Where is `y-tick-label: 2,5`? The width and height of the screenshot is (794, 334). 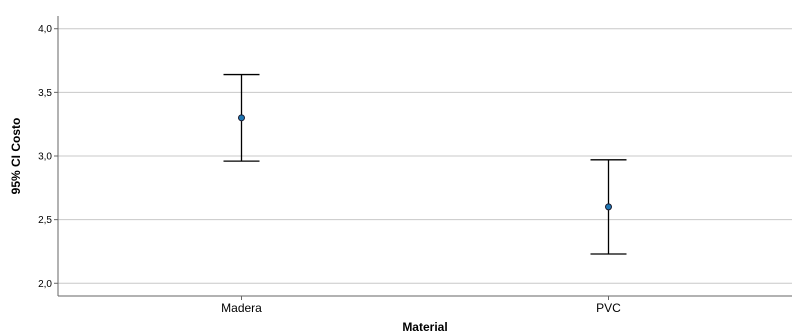 y-tick-label: 2,5 is located at coordinates (45, 220).